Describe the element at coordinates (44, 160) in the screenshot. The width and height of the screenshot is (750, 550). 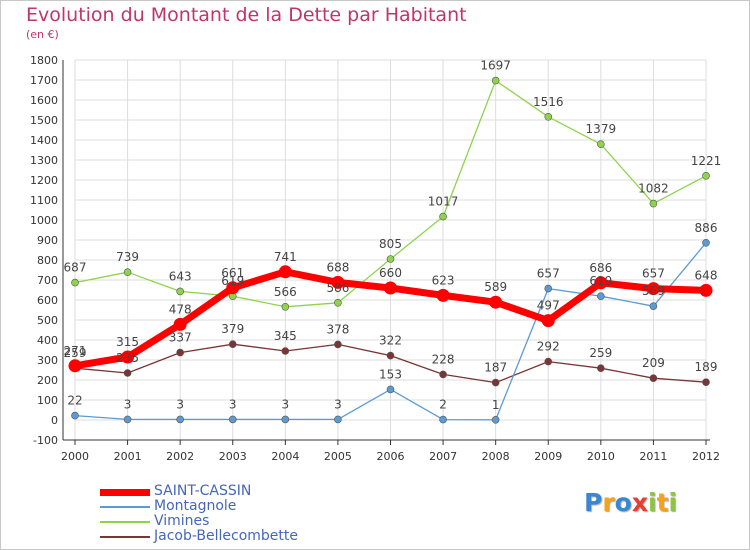
I see `y-tick-label: 1300` at that location.